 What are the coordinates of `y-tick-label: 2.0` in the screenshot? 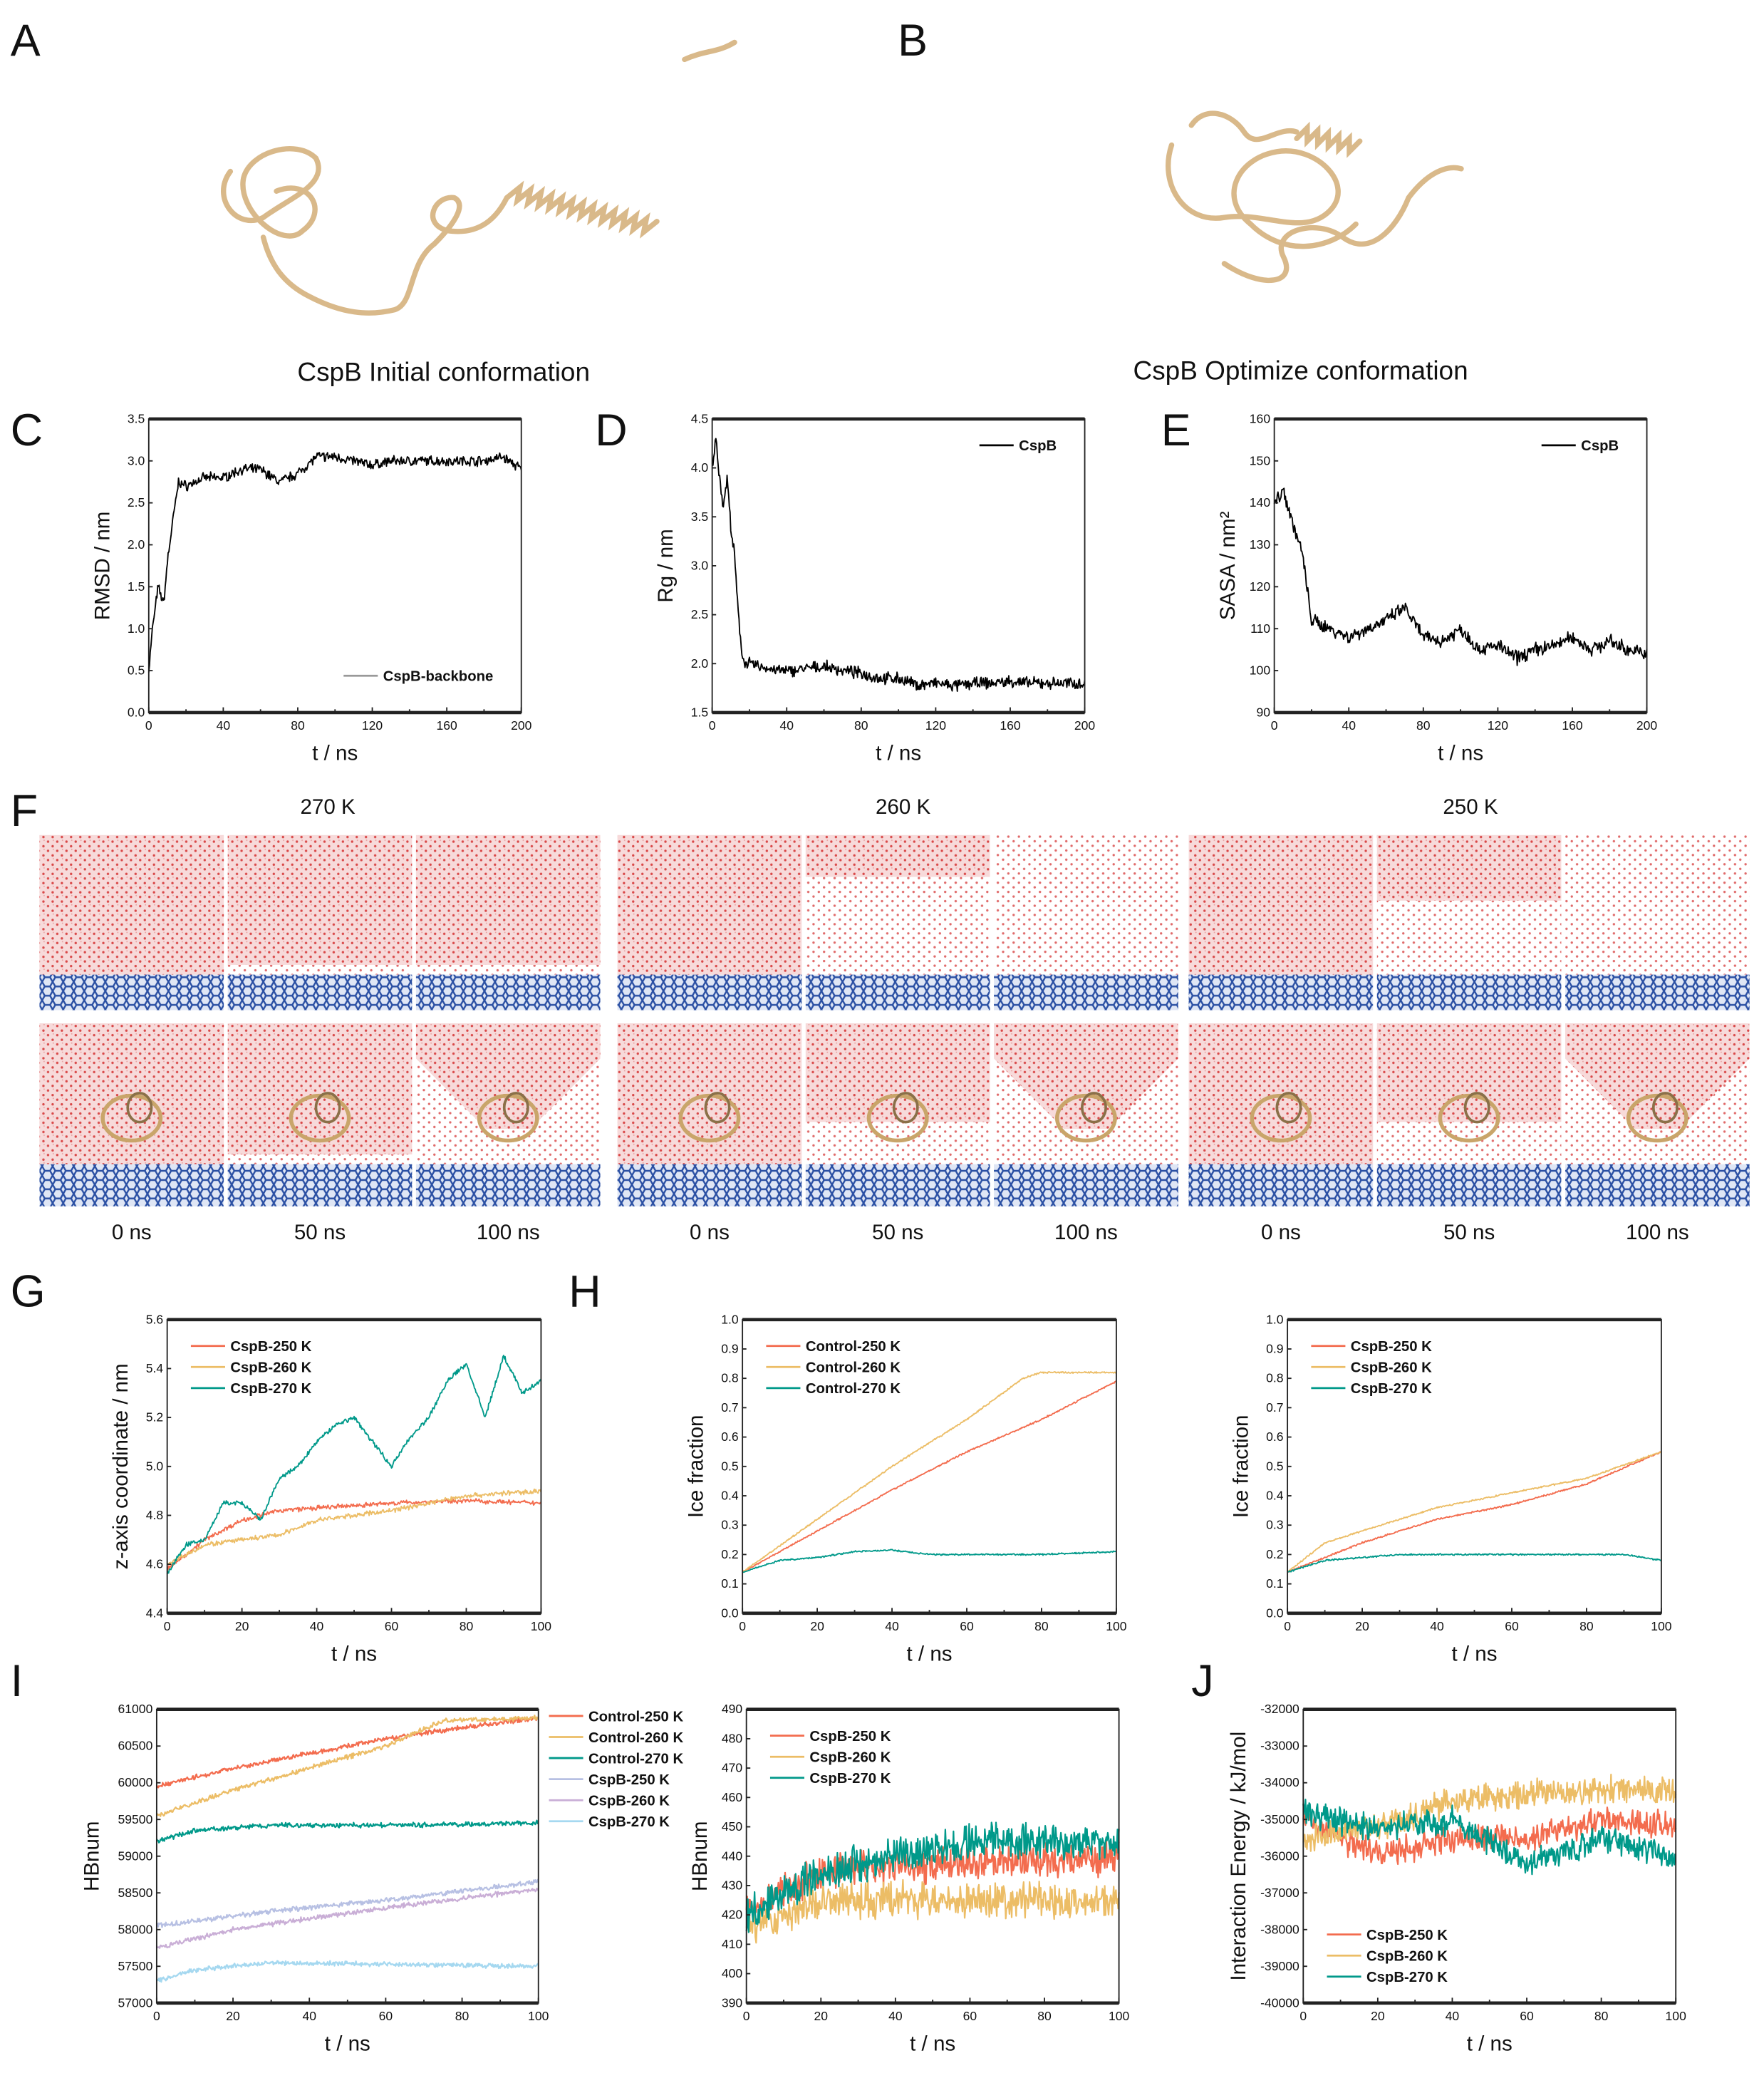 It's located at (700, 663).